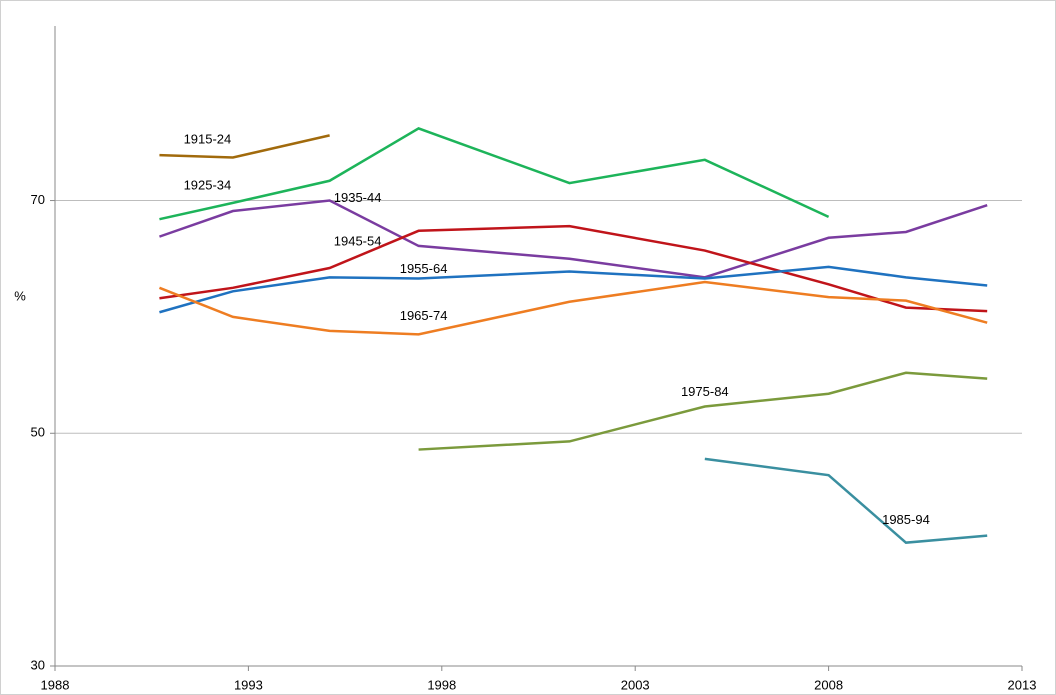  I want to click on series-label: 1915-24, so click(208, 139).